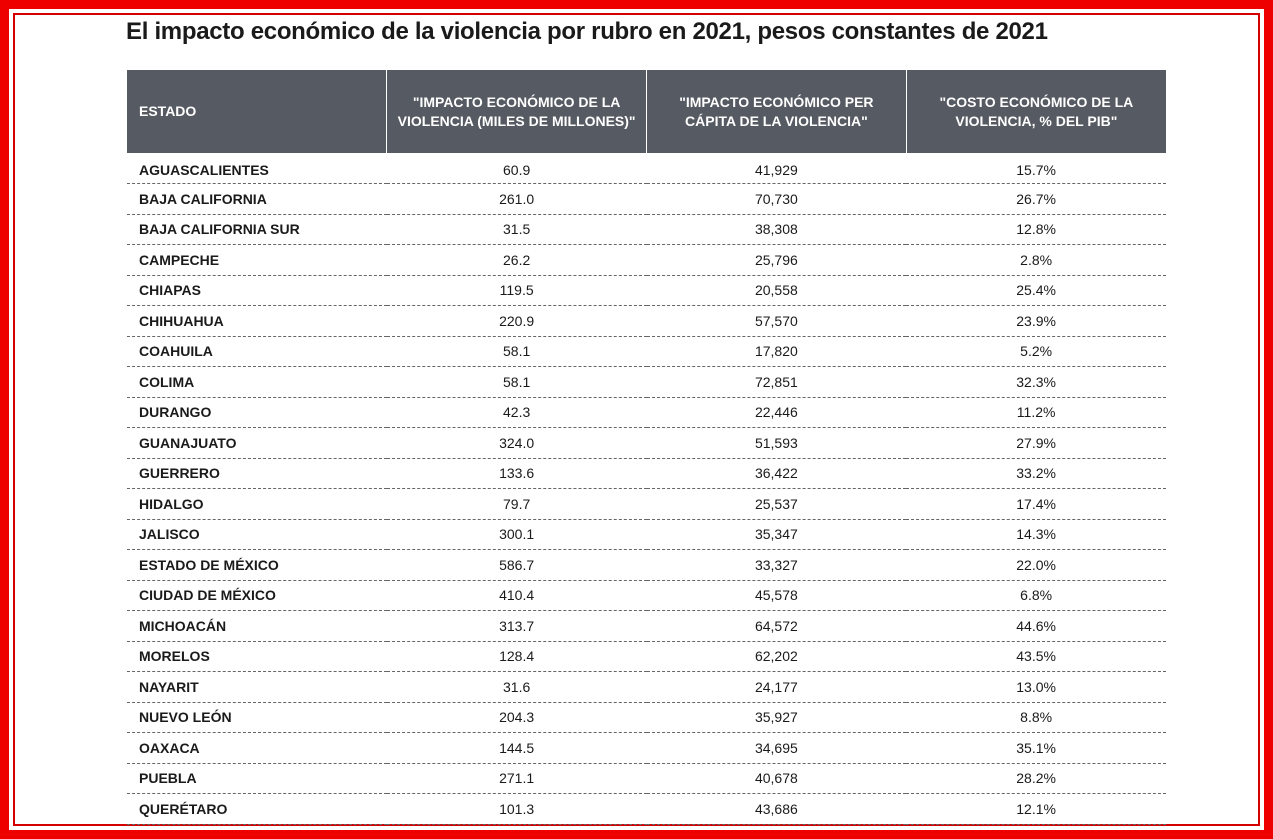 Image resolution: width=1273 pixels, height=839 pixels. I want to click on cell-pib: 44.6%, so click(1036, 626).